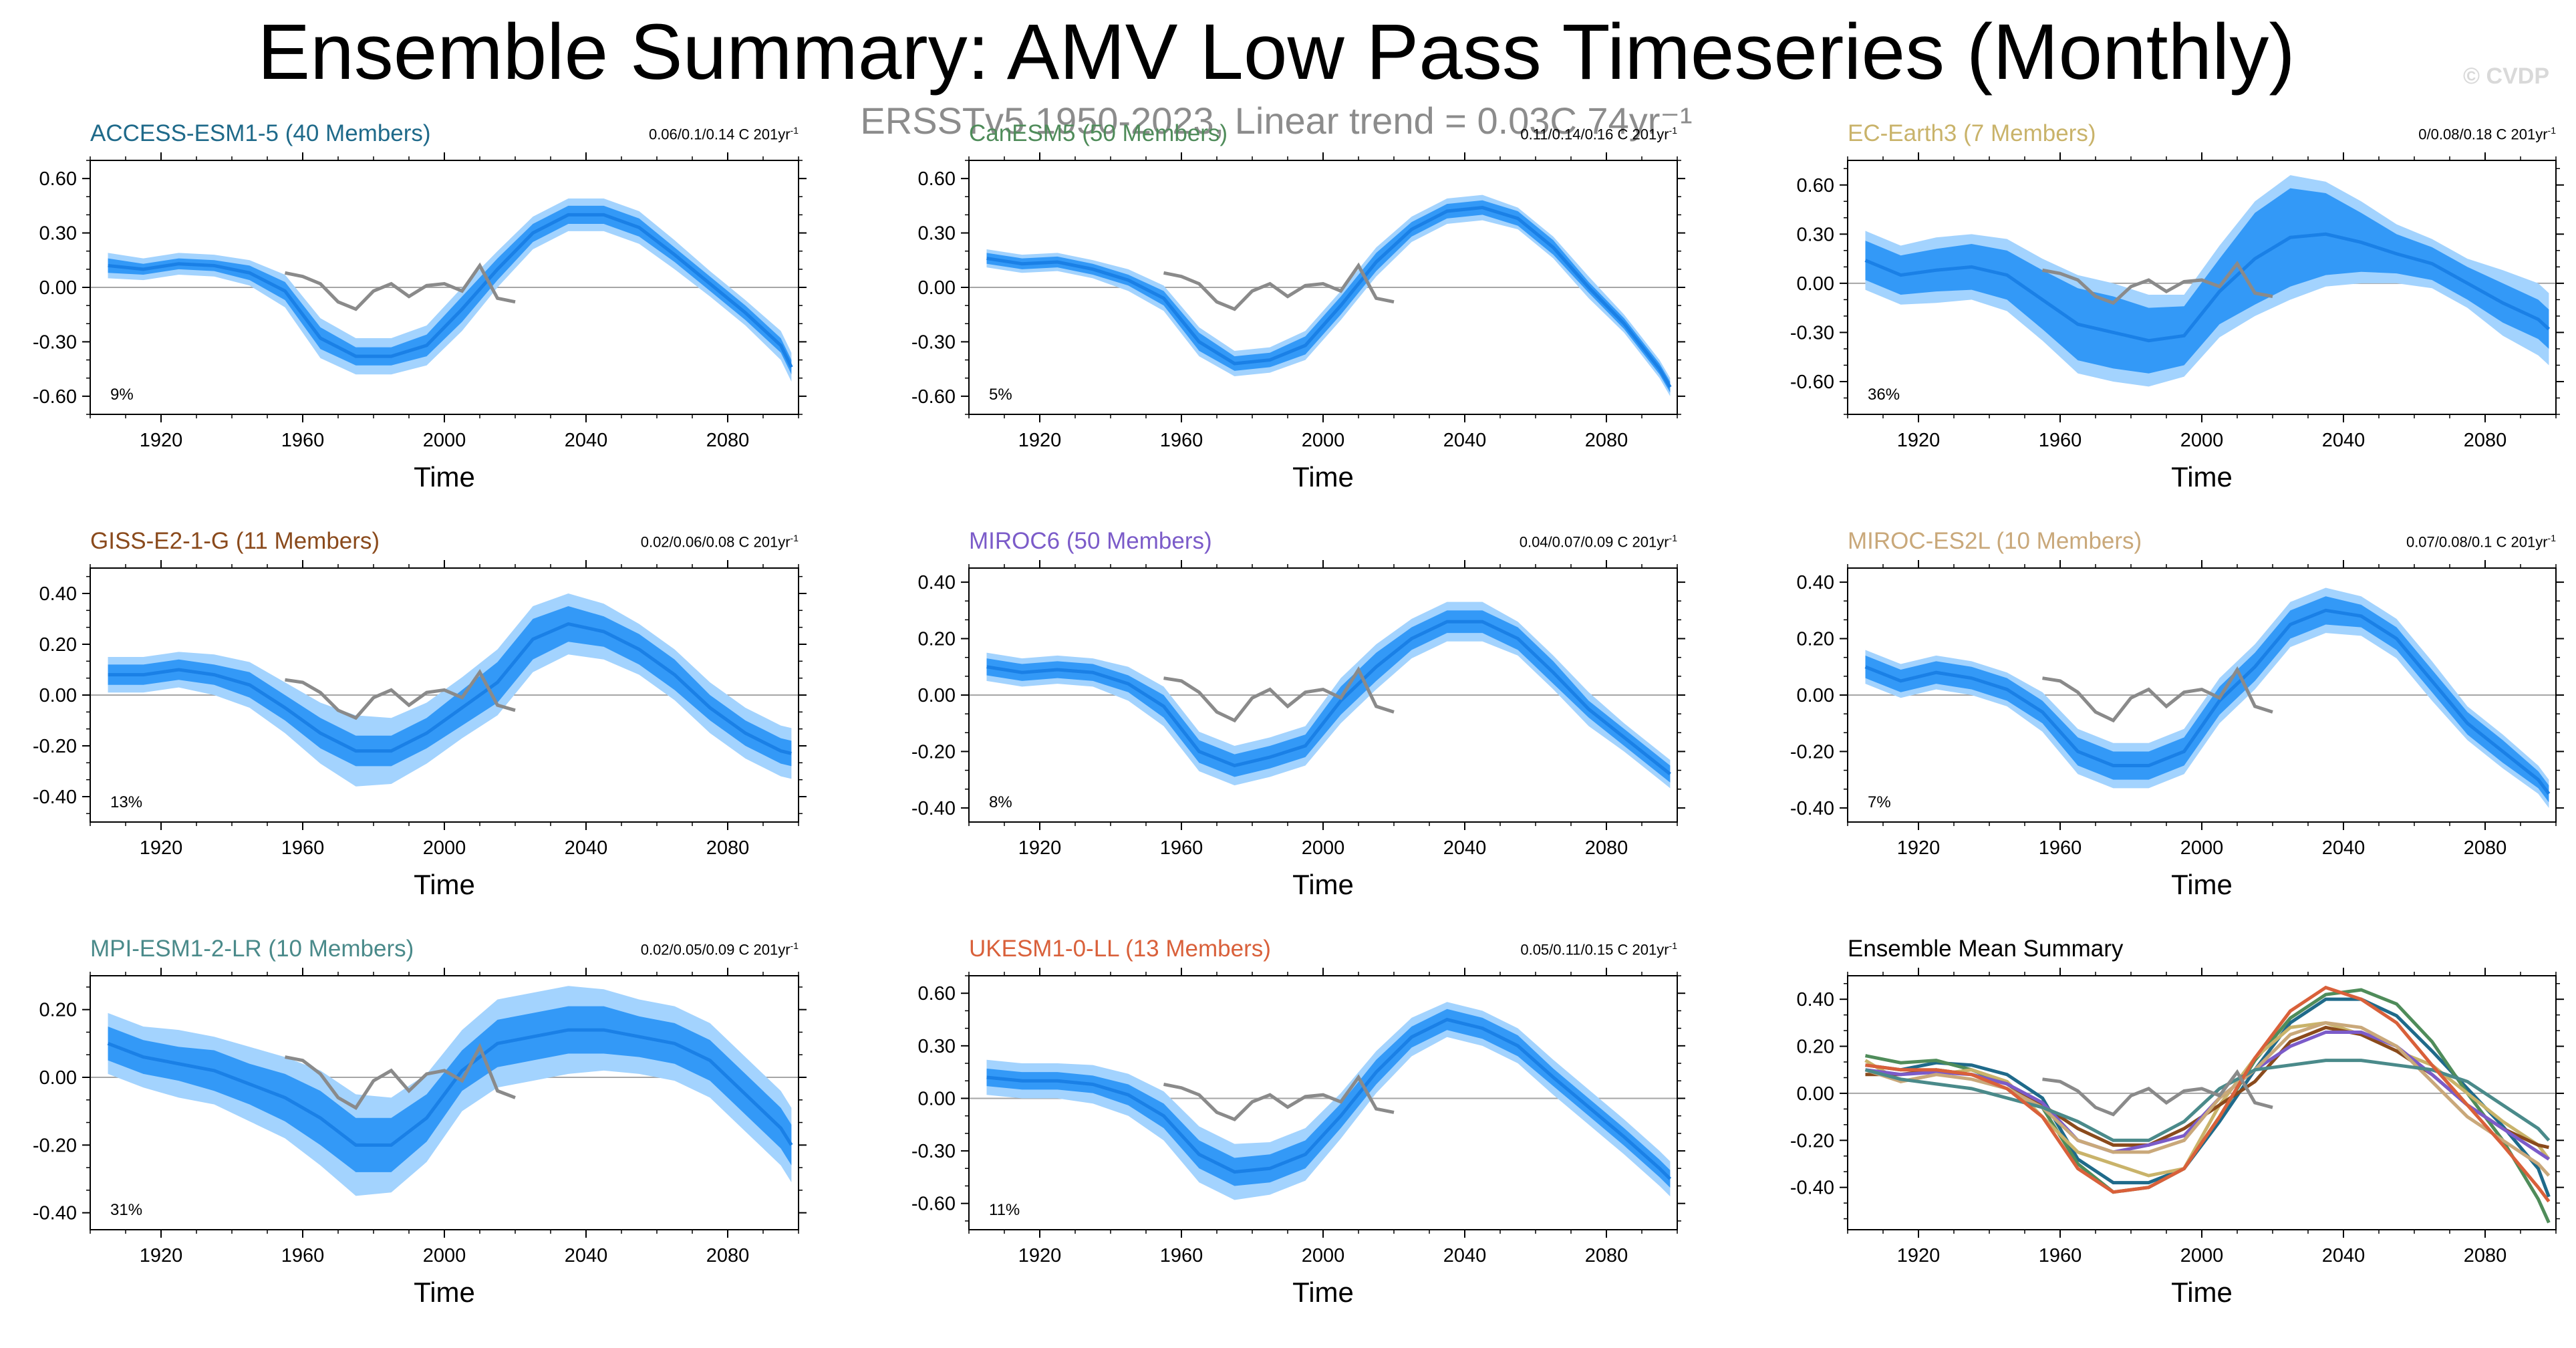 The image size is (2576, 1348). Describe the element at coordinates (600, 949) in the screenshot. I see `panel-trend: 0.02/0.05/0.09 C 201yr-1` at that location.